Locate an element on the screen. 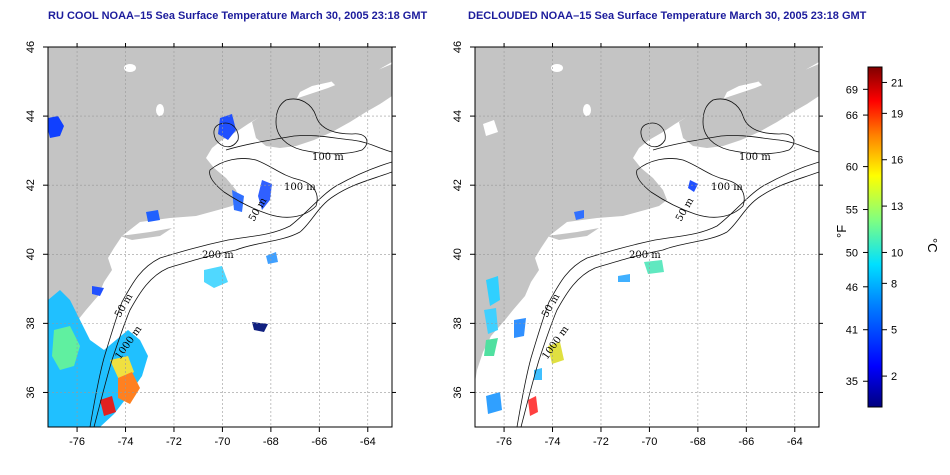 This screenshot has height=475, width=950. fahrenheit-tick-label: 55 is located at coordinates (852, 211).